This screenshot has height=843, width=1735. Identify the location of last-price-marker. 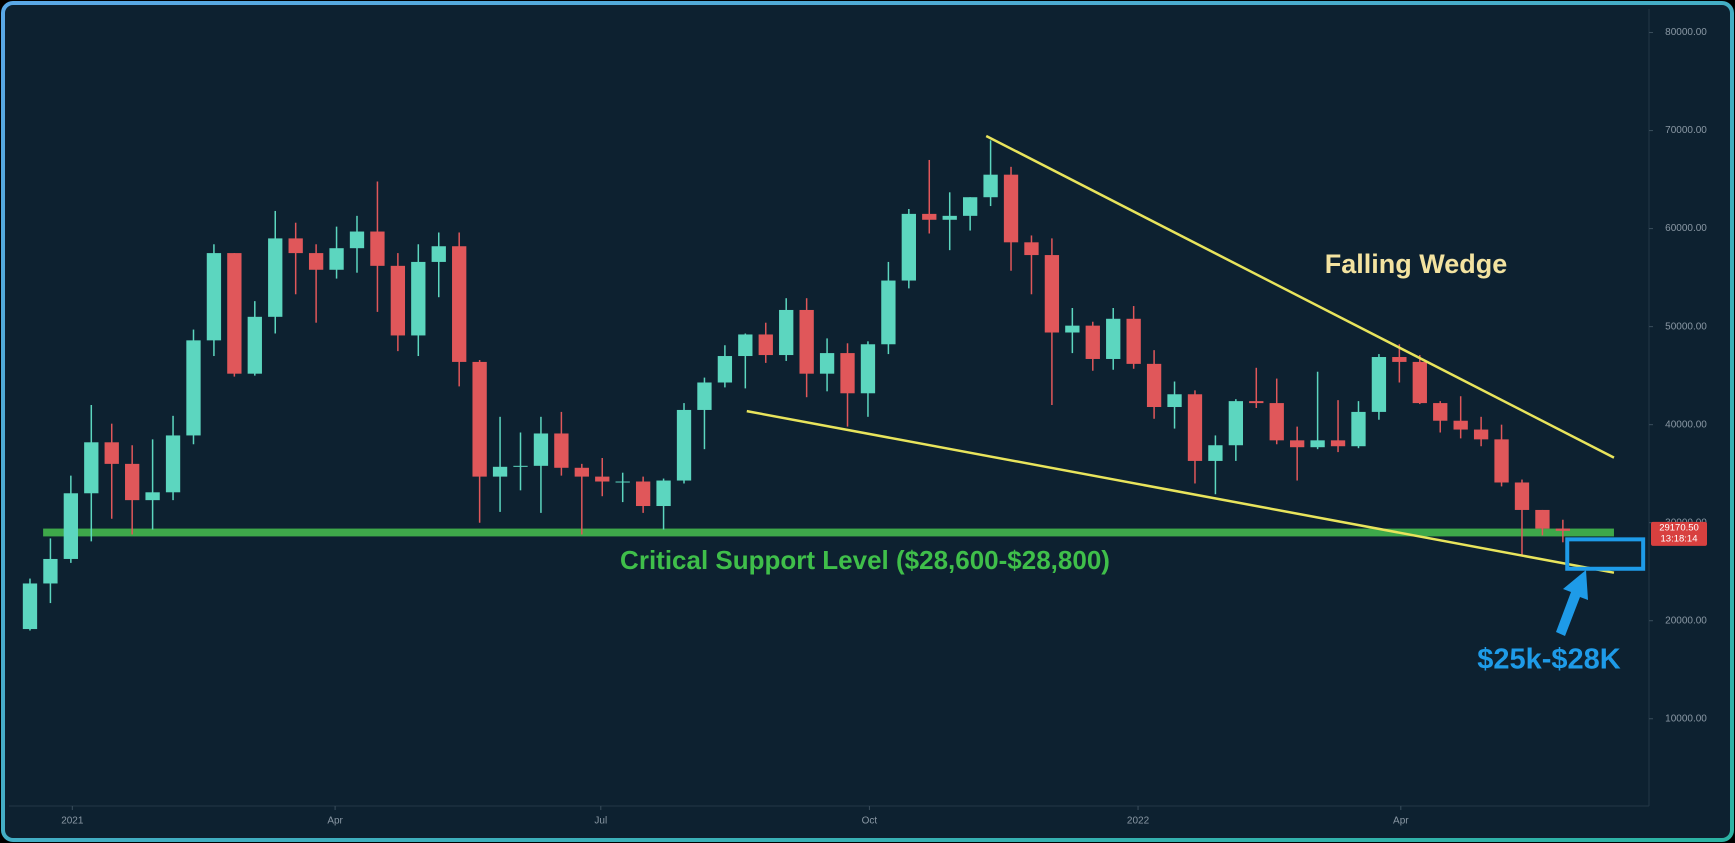
(1679, 533).